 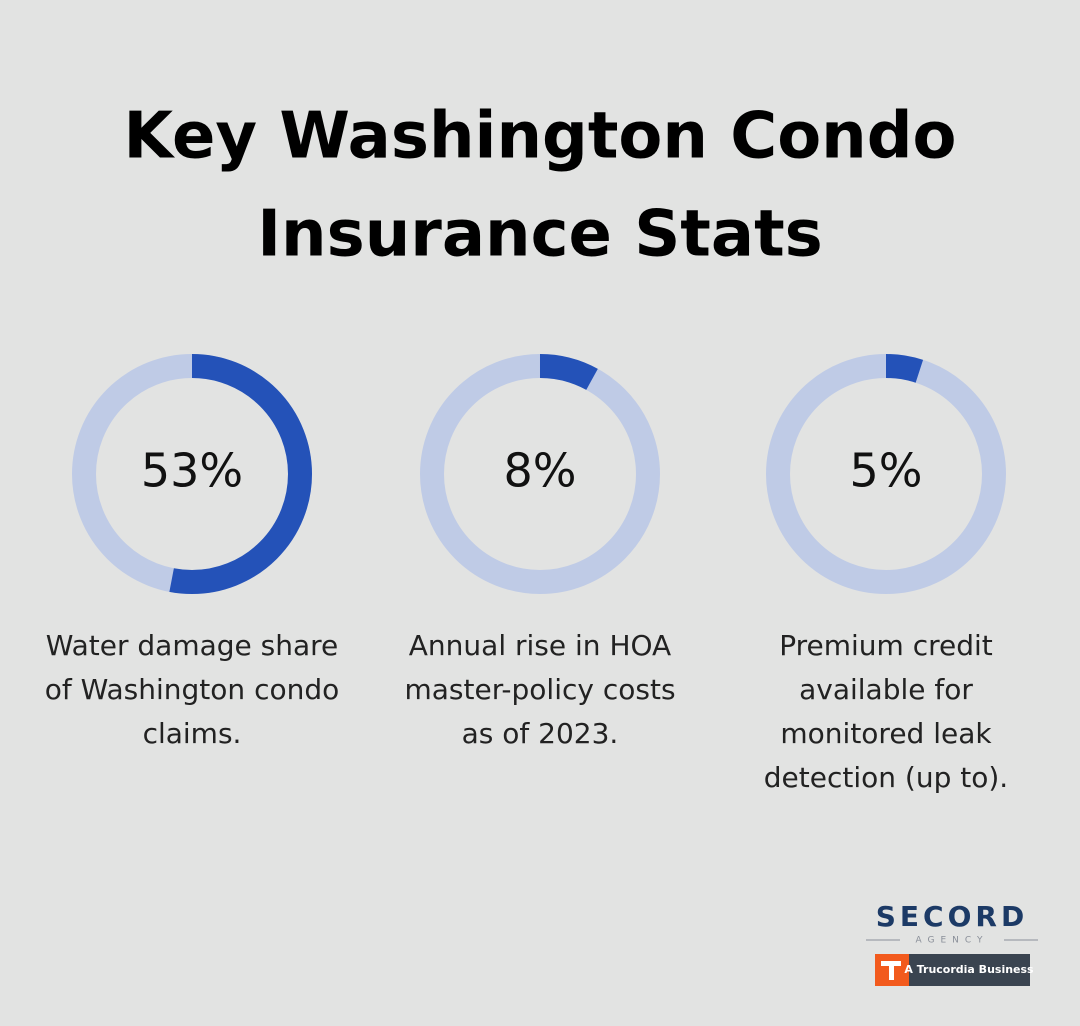 I want to click on caption-line: master-policy costs, so click(x=539, y=689).